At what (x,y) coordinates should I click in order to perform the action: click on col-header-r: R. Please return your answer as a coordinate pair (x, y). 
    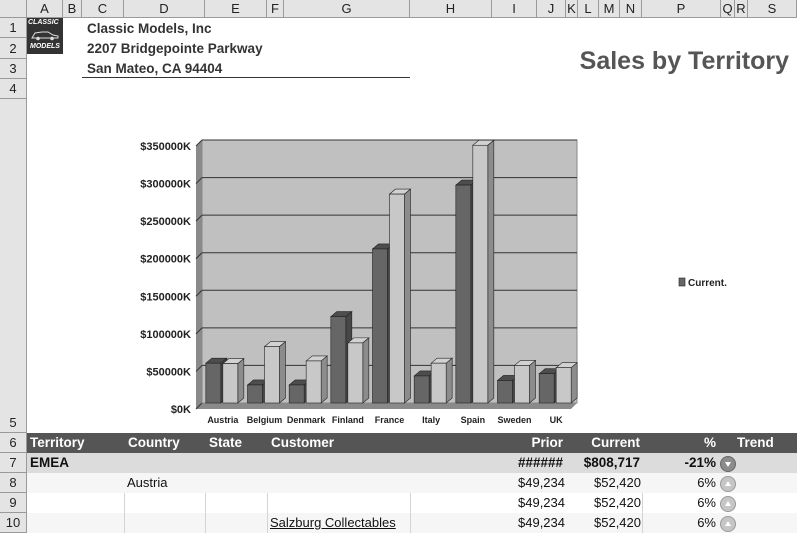
    Looking at the image, I should click on (741, 9).